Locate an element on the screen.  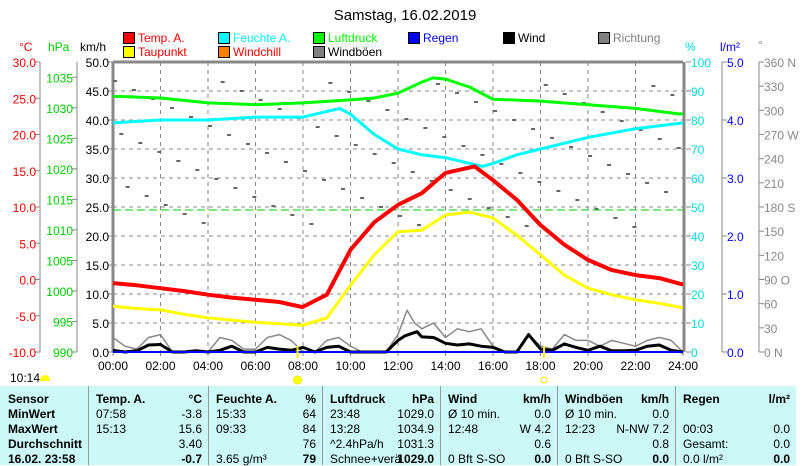
pressure-tick-label: 1035 is located at coordinates (59, 78).